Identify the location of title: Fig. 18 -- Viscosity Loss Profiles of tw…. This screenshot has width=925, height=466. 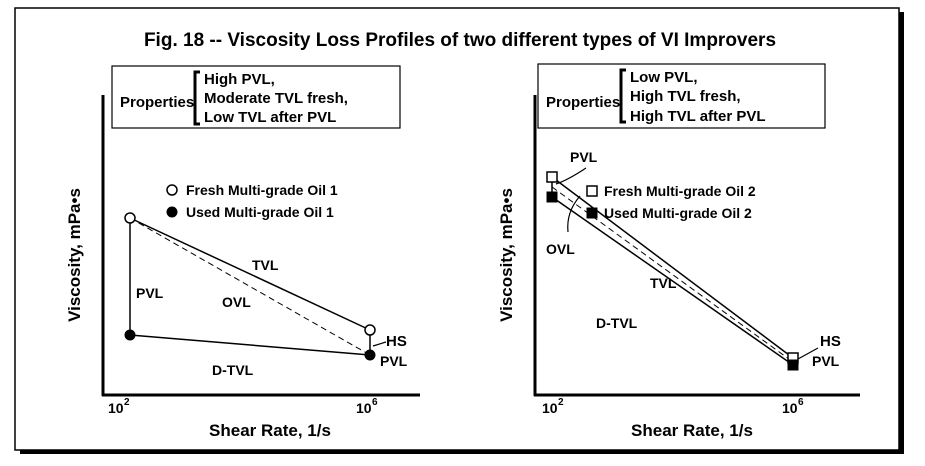
(460, 40).